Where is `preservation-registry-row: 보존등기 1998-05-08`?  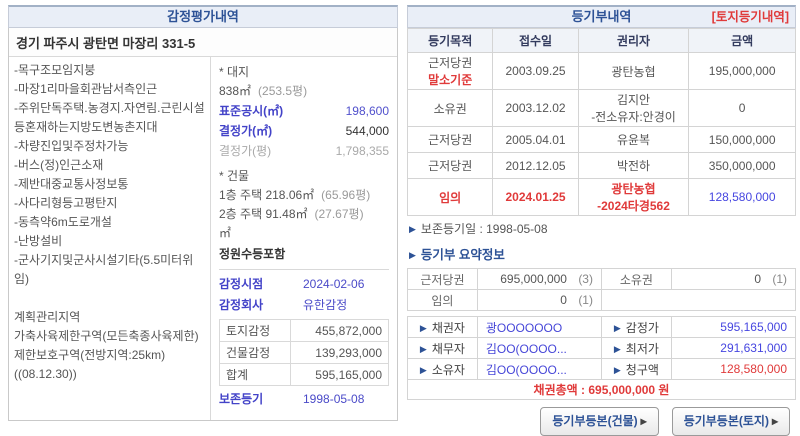
preservation-registry-row: 보존등기 1998-05-08 is located at coordinates (304, 399).